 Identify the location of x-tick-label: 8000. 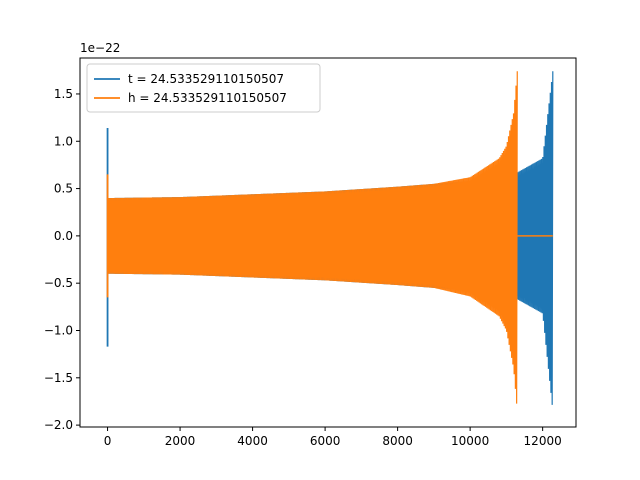
(397, 441).